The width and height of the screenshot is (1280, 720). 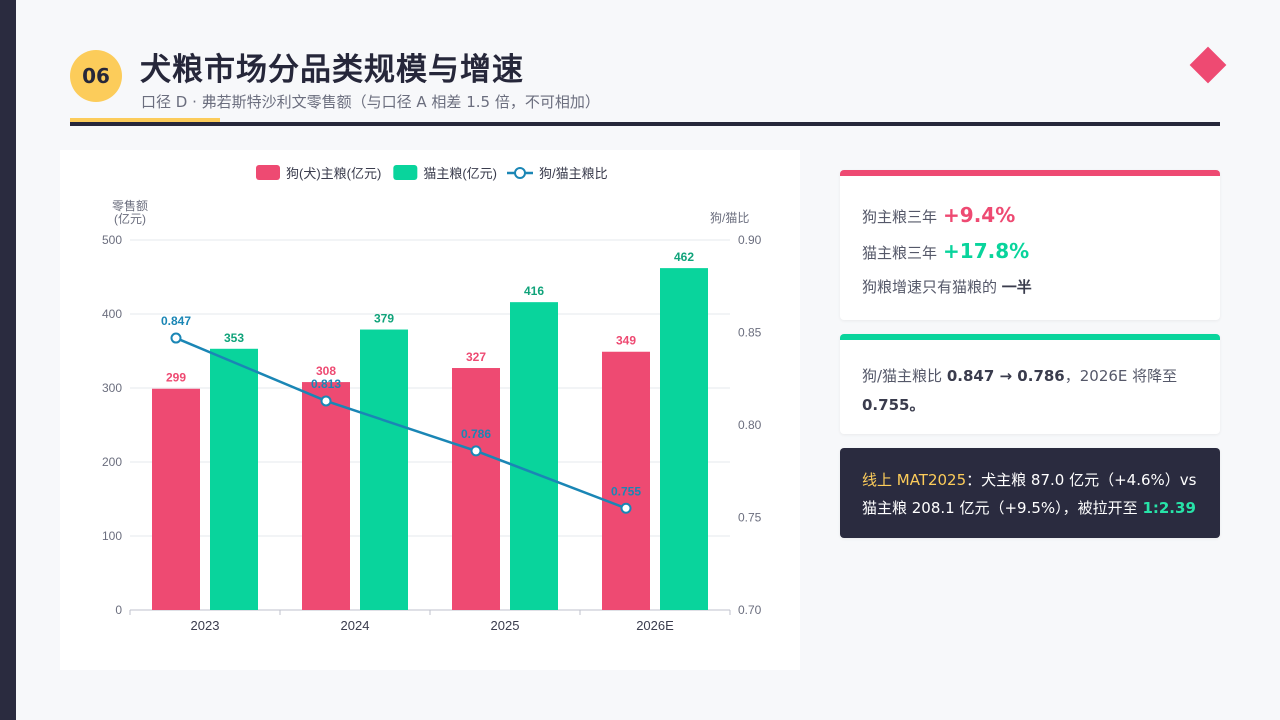 I want to click on y-right-tick-label: 0.90, so click(x=750, y=240).